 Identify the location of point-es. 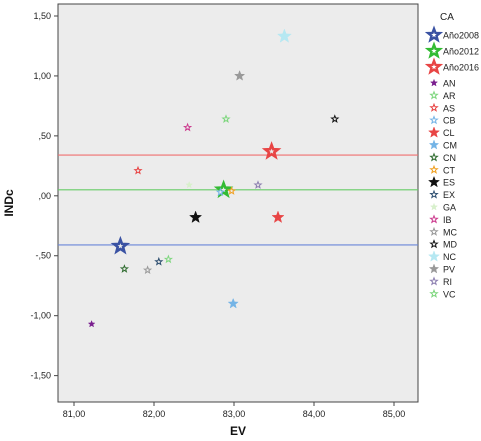
(196, 216).